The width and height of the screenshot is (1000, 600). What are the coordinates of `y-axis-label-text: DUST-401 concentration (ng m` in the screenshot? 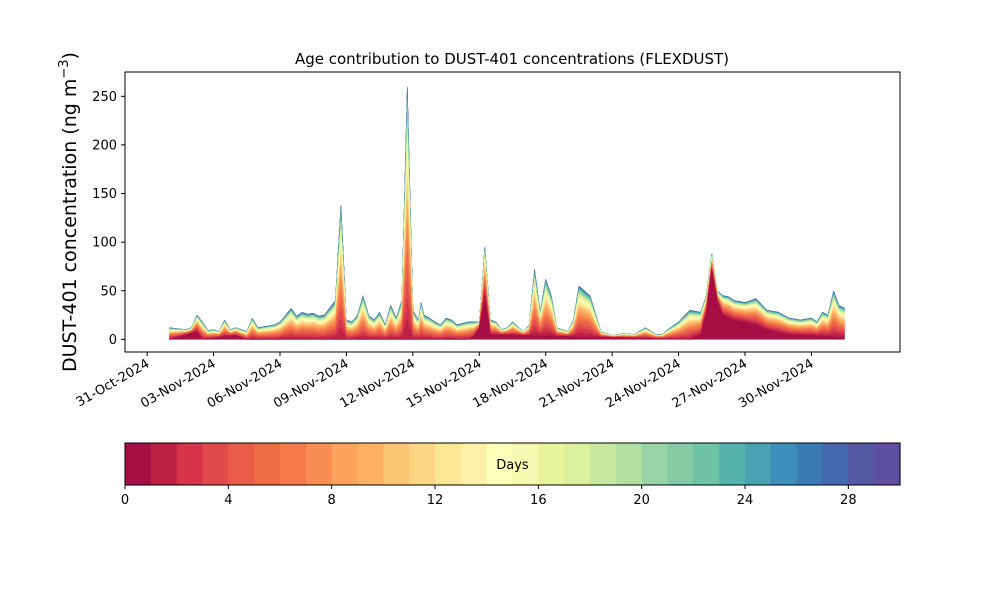 It's located at (70, 225).